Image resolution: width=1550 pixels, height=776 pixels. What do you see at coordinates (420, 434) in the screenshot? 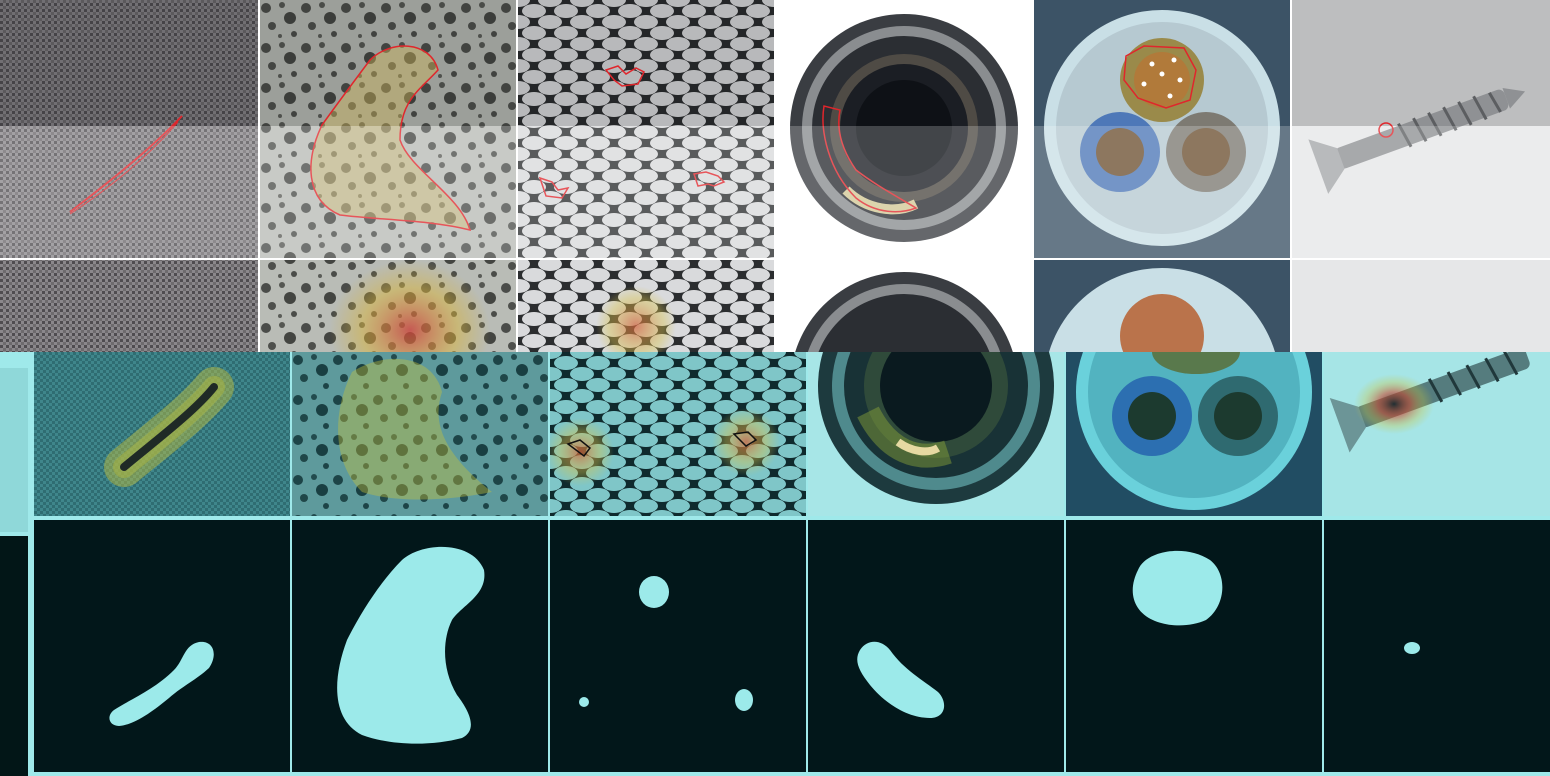
I see `tile-heatmap-panel` at bounding box center [420, 434].